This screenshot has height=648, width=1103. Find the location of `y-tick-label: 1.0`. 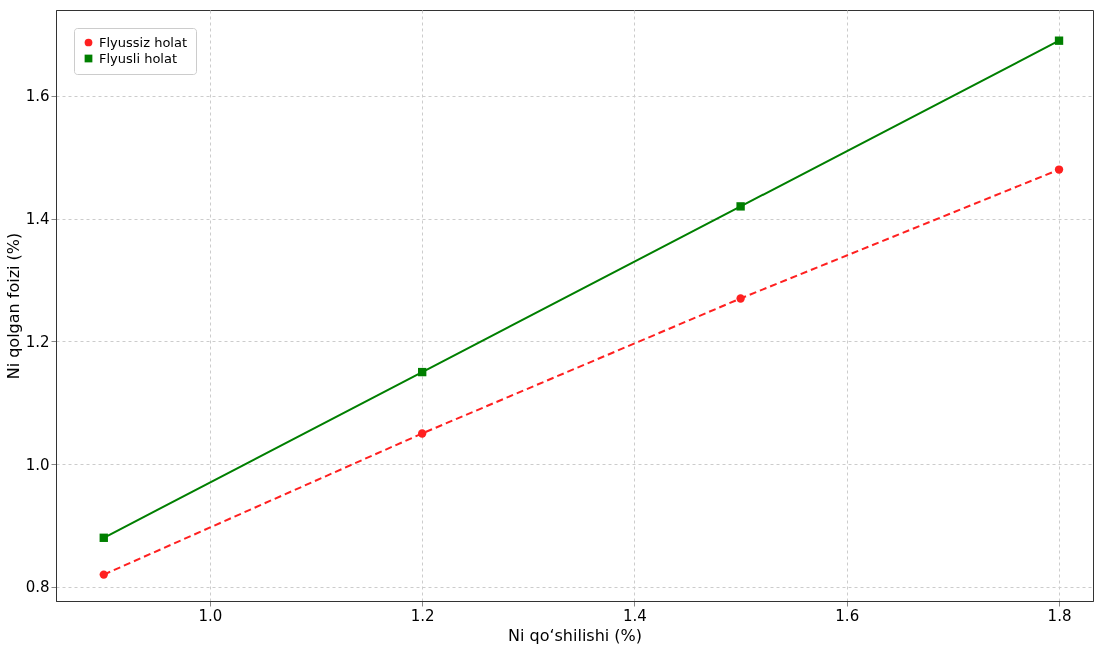

y-tick-label: 1.0 is located at coordinates (37, 464).